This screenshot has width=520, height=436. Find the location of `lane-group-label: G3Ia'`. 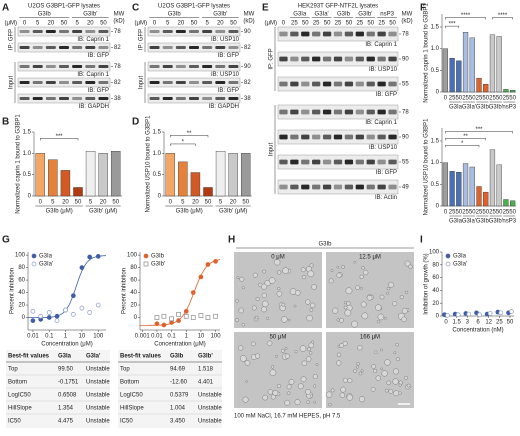

lane-group-label: G3Ia' is located at coordinates (322, 15).